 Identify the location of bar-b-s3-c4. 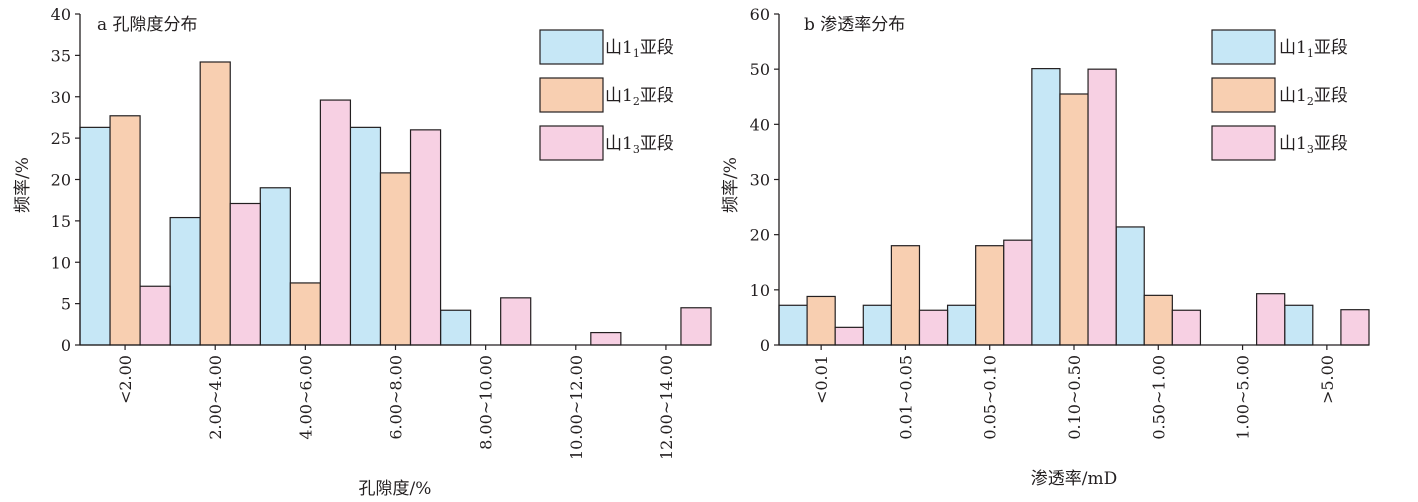
(1102, 207).